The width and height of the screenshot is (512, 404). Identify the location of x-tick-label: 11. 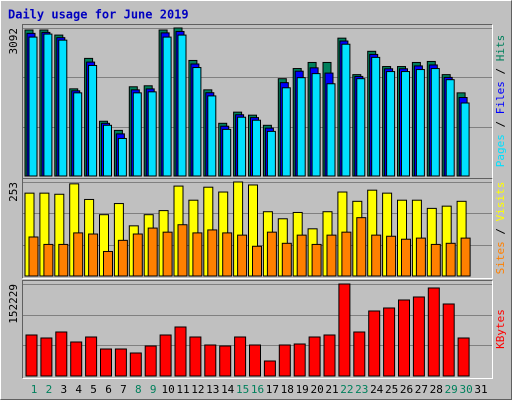
(182, 389).